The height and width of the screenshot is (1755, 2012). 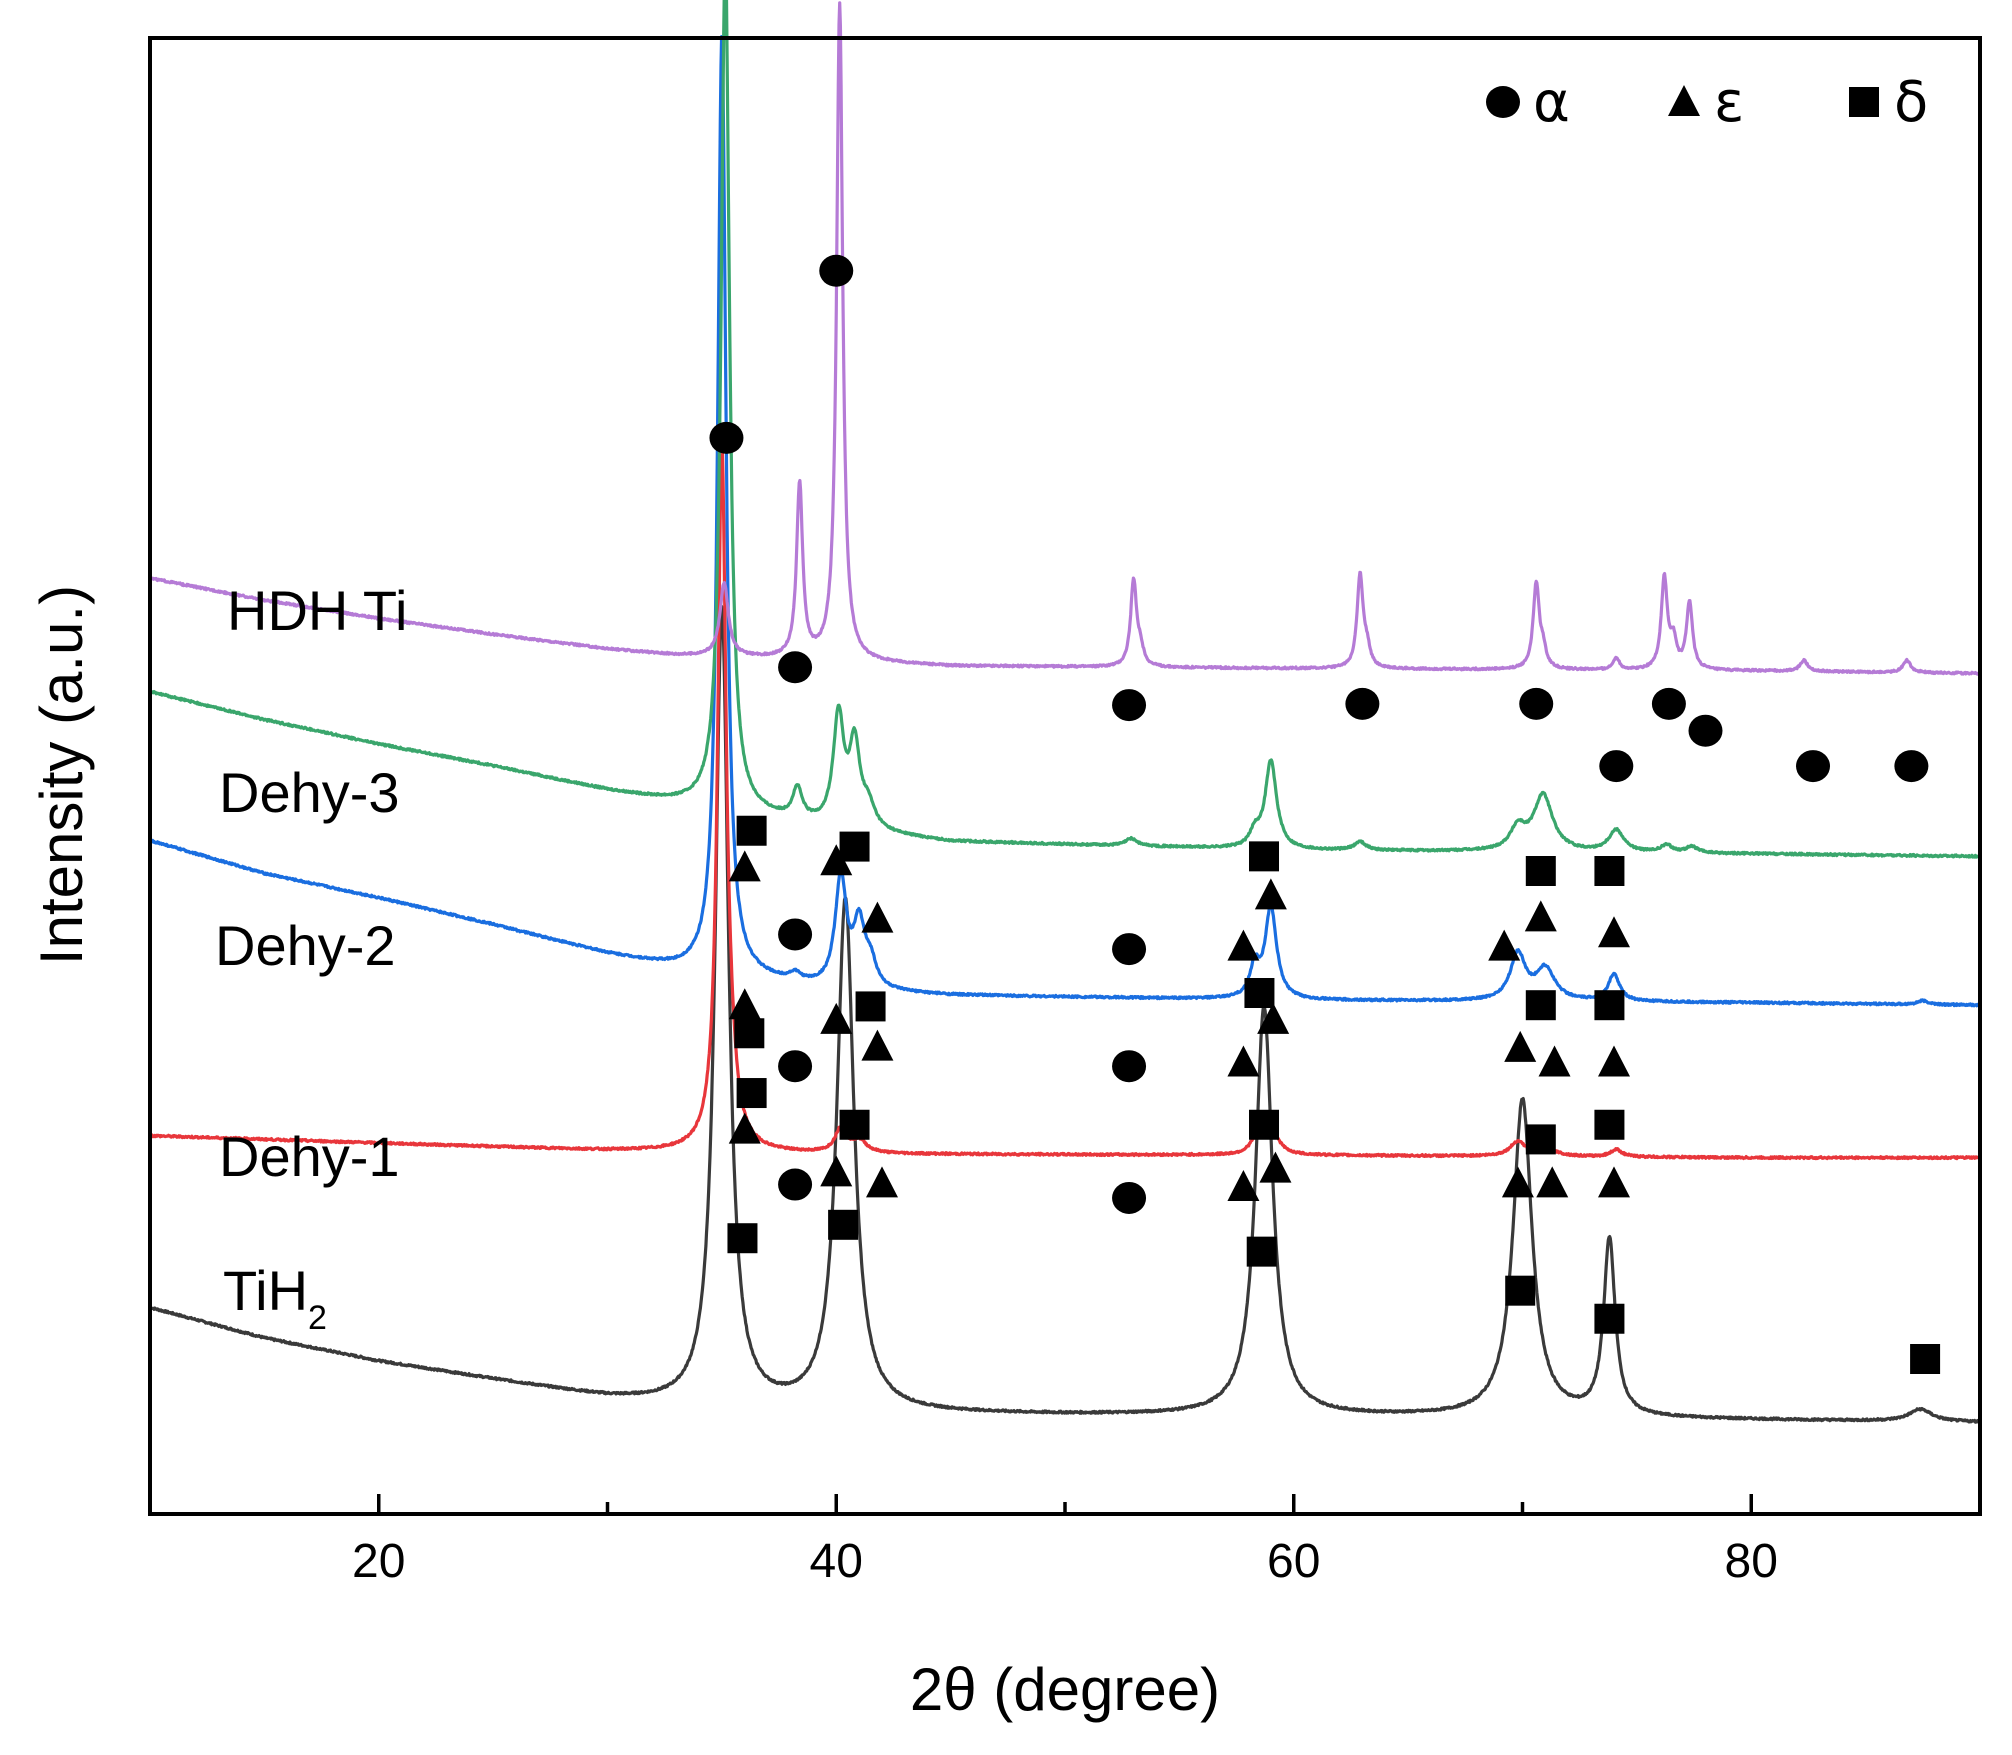 I want to click on x-tick-label: 20, so click(x=378, y=1561).